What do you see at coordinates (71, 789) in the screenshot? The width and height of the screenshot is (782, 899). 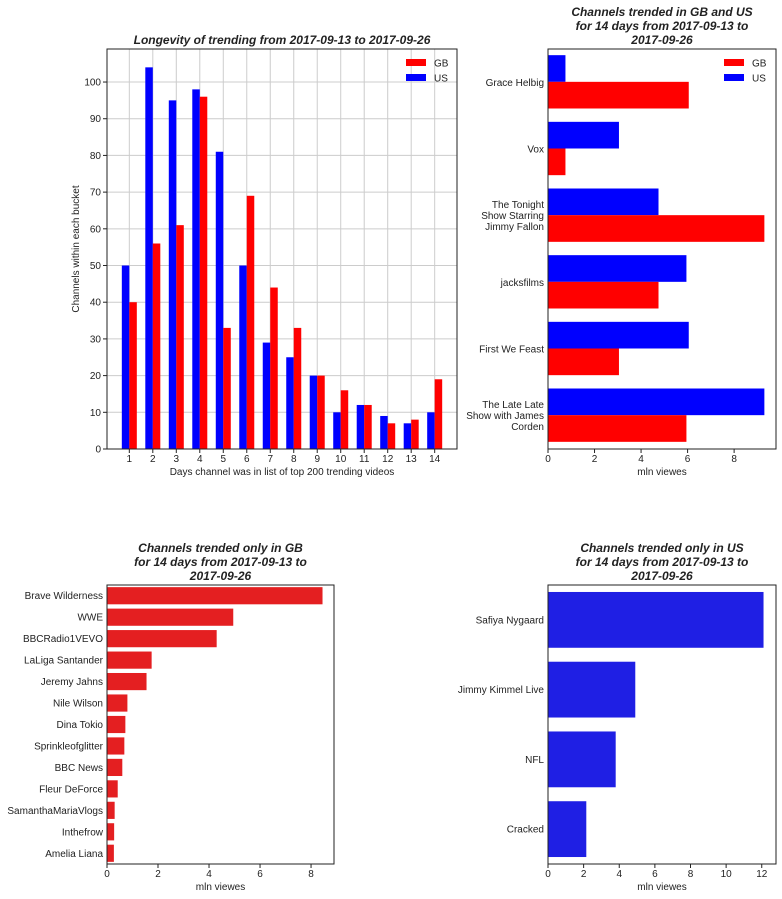 I see `y-tick-label: Fleur DeForce` at bounding box center [71, 789].